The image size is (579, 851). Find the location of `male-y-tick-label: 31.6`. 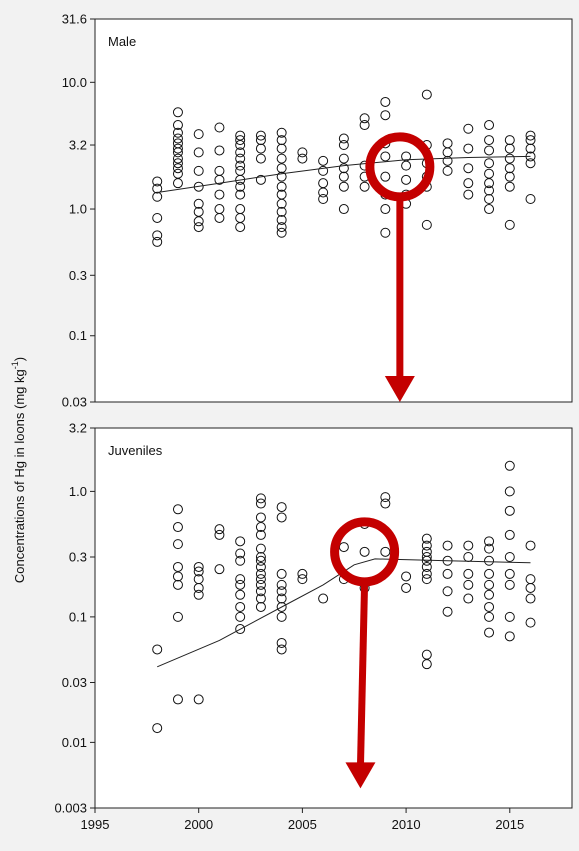

male-y-tick-label: 31.6 is located at coordinates (74, 19).